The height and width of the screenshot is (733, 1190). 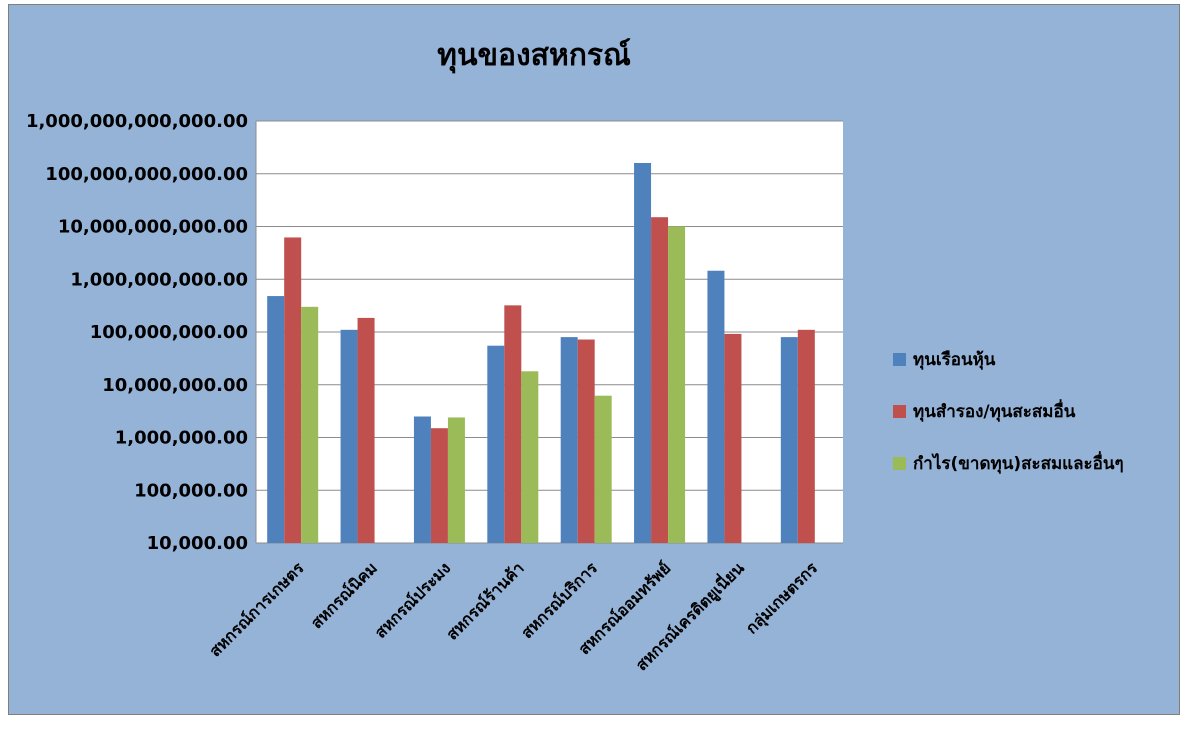 What do you see at coordinates (954, 359) in the screenshot?
I see `legend-label: ทุนเรือนหุ้น` at bounding box center [954, 359].